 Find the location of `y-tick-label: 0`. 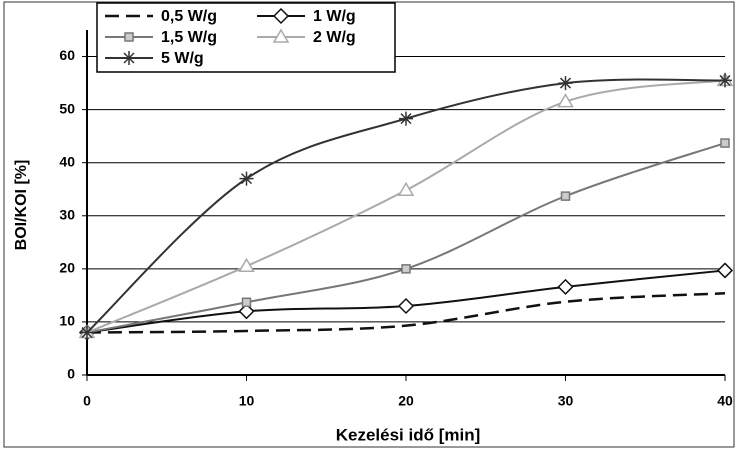

y-tick-label: 0 is located at coordinates (71, 374).